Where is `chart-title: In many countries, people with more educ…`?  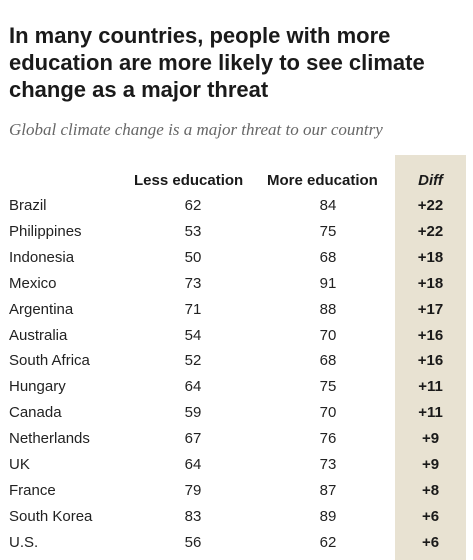
chart-title: In many countries, people with more educ… is located at coordinates (217, 62).